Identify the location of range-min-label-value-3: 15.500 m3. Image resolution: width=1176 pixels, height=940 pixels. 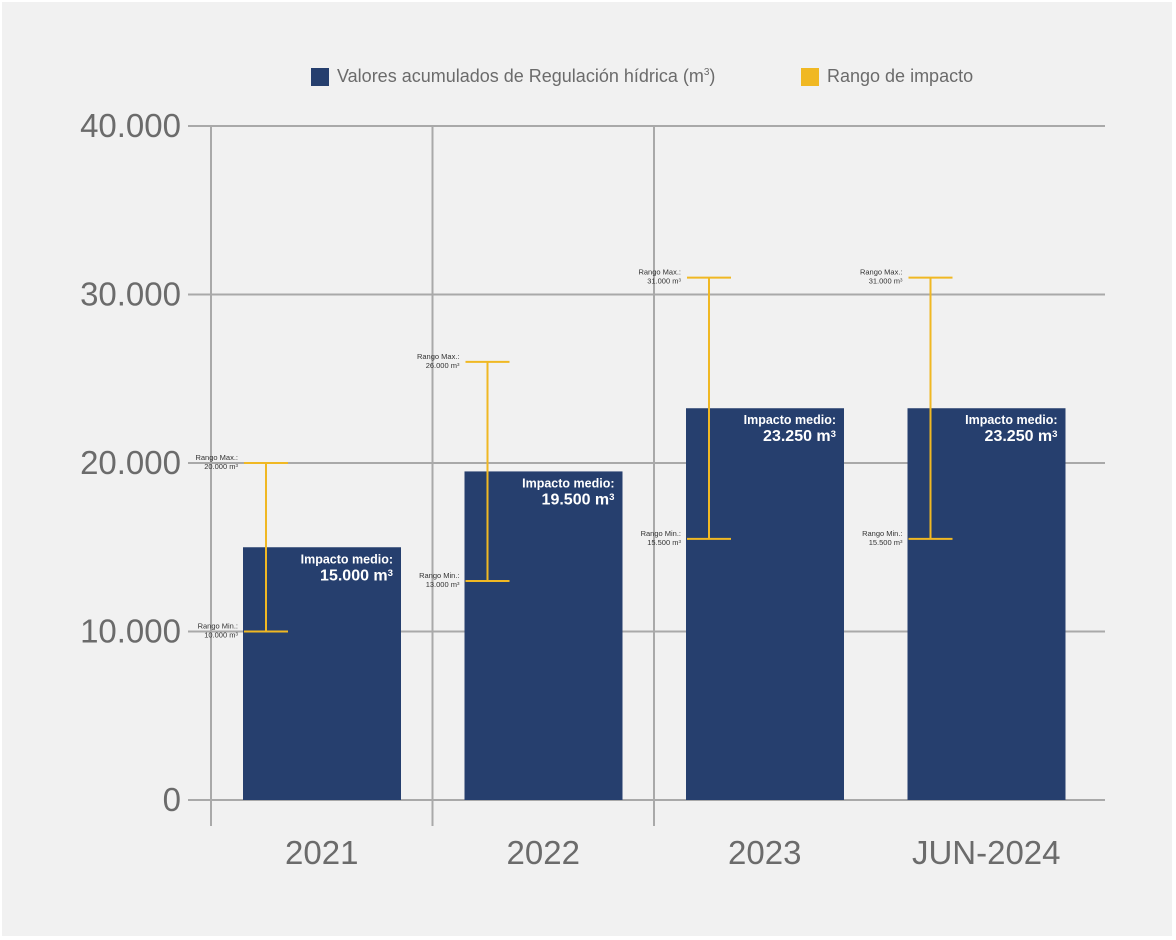
(886, 542).